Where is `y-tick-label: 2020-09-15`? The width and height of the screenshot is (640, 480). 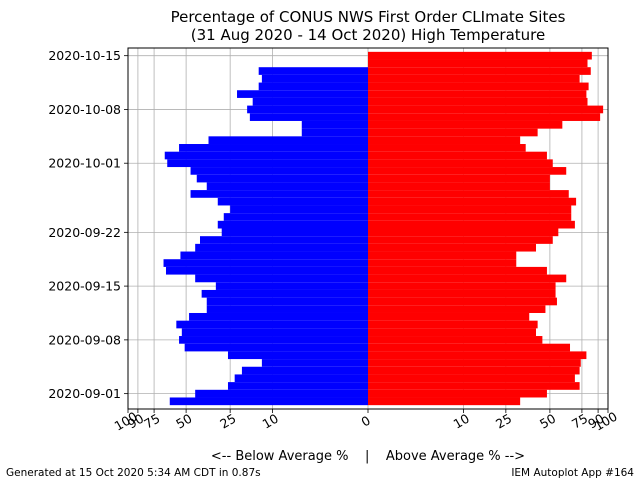 y-tick-label: 2020-09-15 is located at coordinates (84, 286).